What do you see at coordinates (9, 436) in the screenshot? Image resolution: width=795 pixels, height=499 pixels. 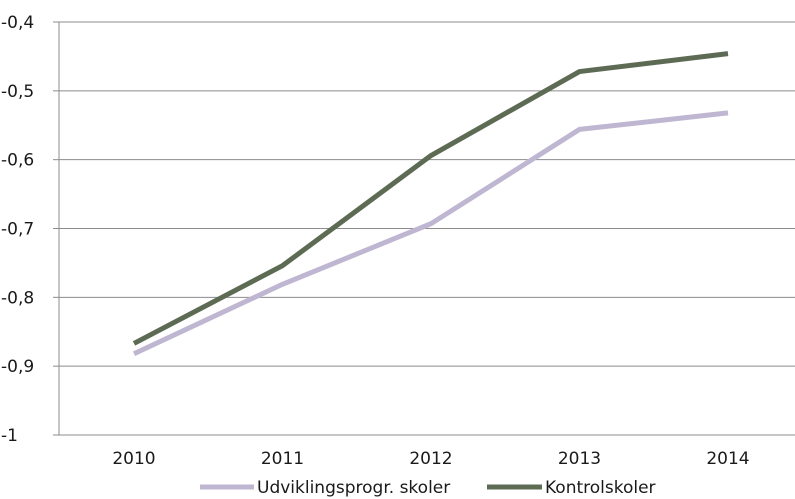 I see `y-tick-label-6: -1` at bounding box center [9, 436].